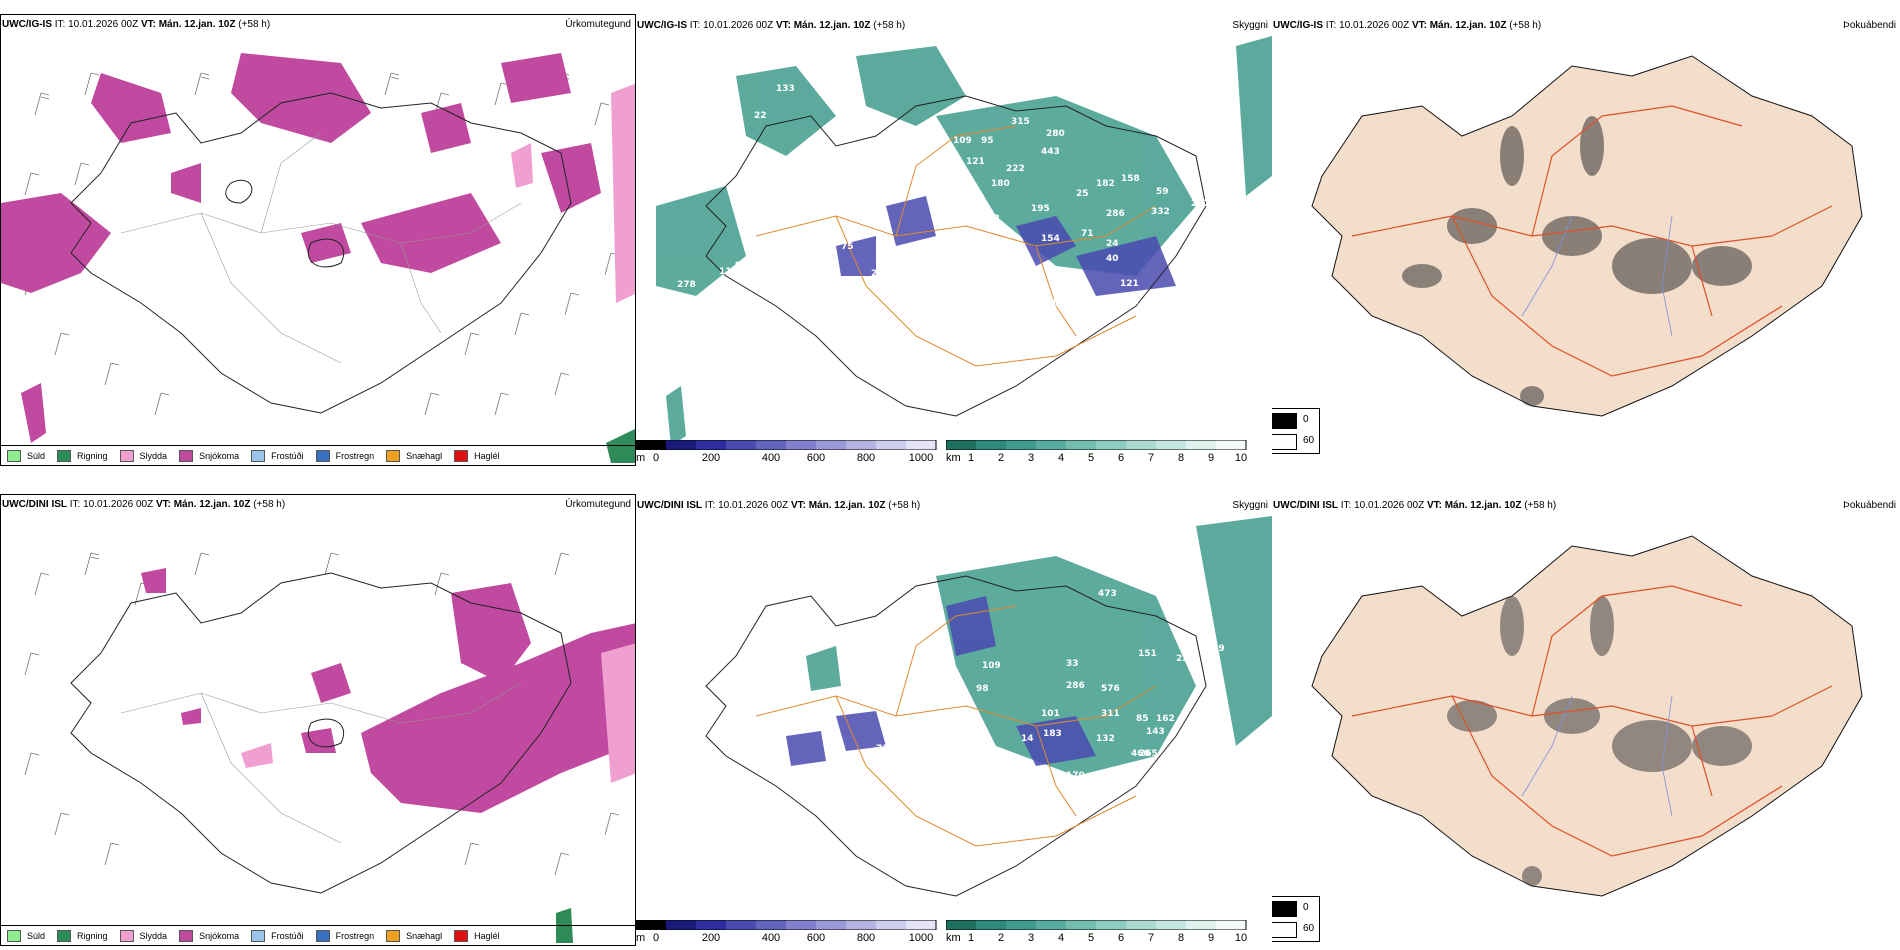 This screenshot has width=1900, height=950. What do you see at coordinates (641, 458) in the screenshot?
I see `colorbar-unit: m` at bounding box center [641, 458].